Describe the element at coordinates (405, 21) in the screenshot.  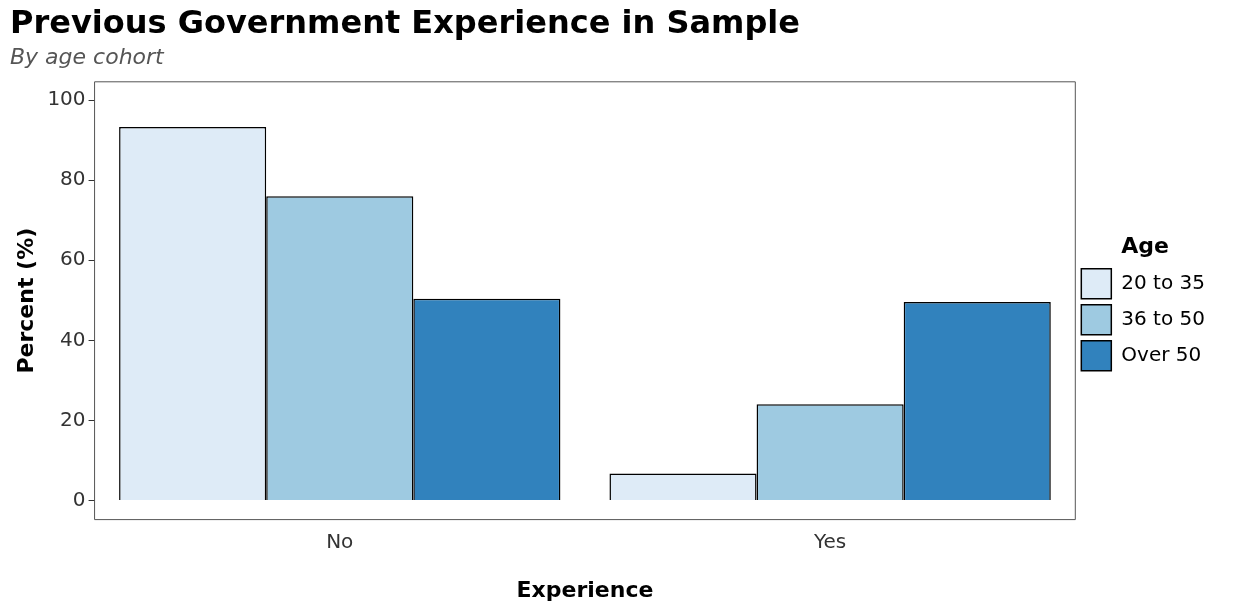
I see `chart-title: Previous Government Experience in Sample` at that location.